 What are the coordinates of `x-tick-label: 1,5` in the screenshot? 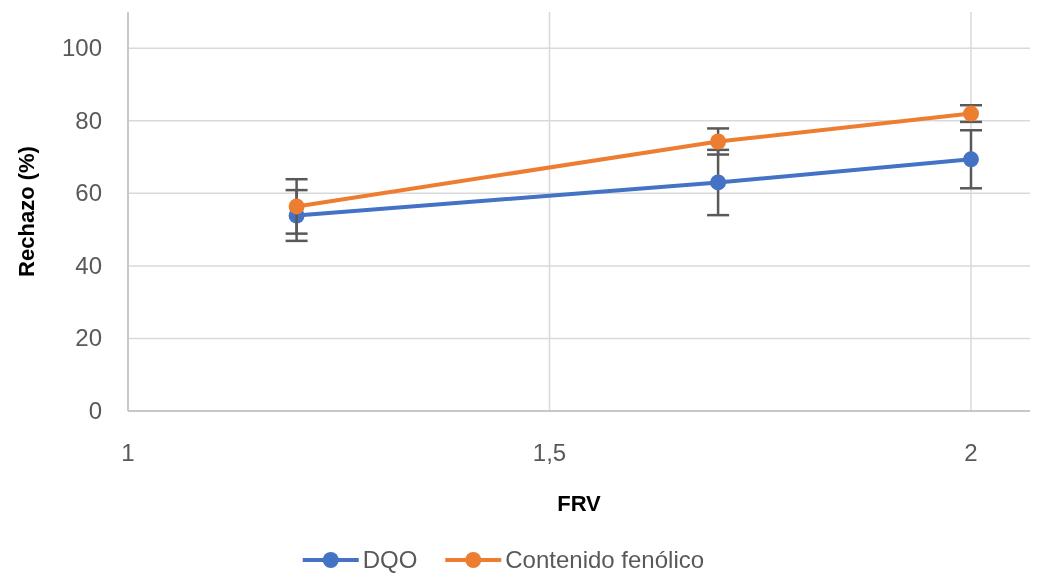 It's located at (549, 452).